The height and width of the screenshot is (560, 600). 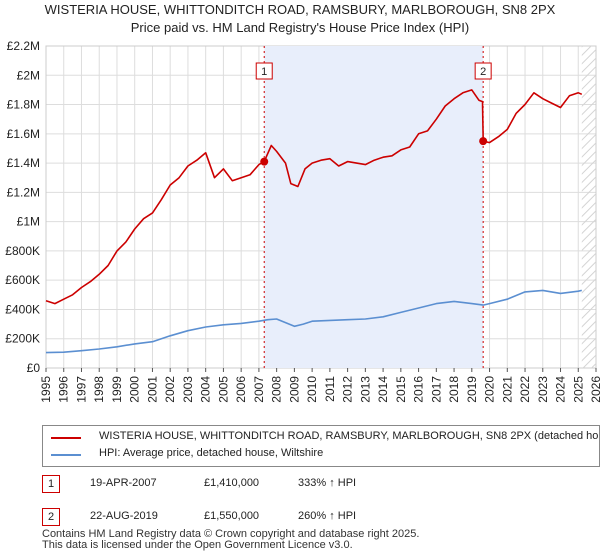 What do you see at coordinates (188, 389) in the screenshot?
I see `x-tick-label: 2003` at bounding box center [188, 389].